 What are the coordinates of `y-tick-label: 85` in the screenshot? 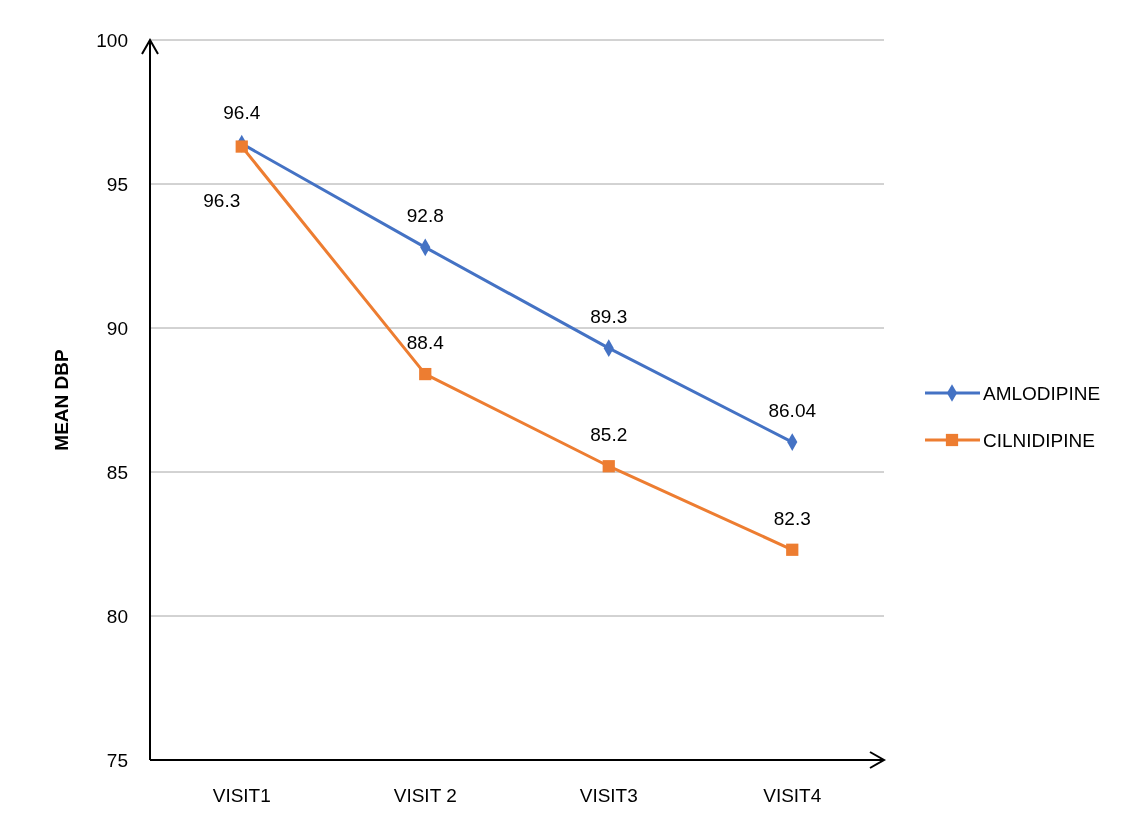 It's located at (117, 472).